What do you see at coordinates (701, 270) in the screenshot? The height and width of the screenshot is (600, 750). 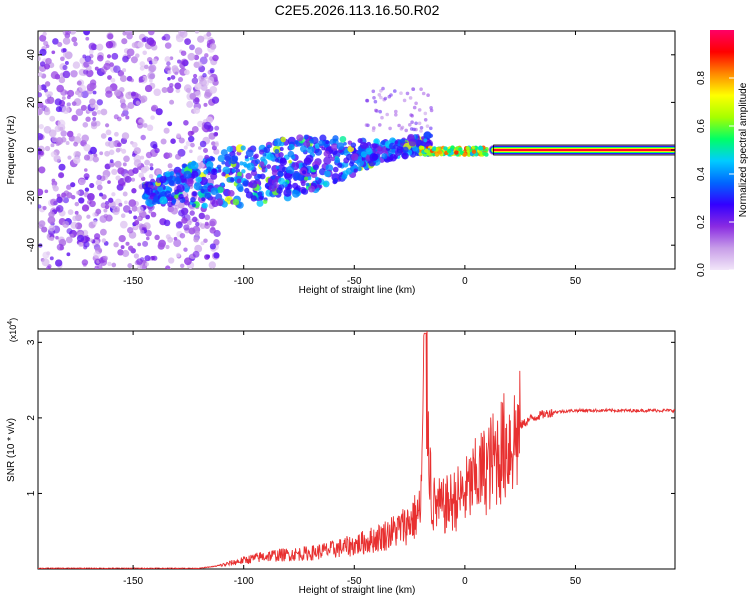 I see `colorbar-tick-label-0: 0.0` at bounding box center [701, 270].